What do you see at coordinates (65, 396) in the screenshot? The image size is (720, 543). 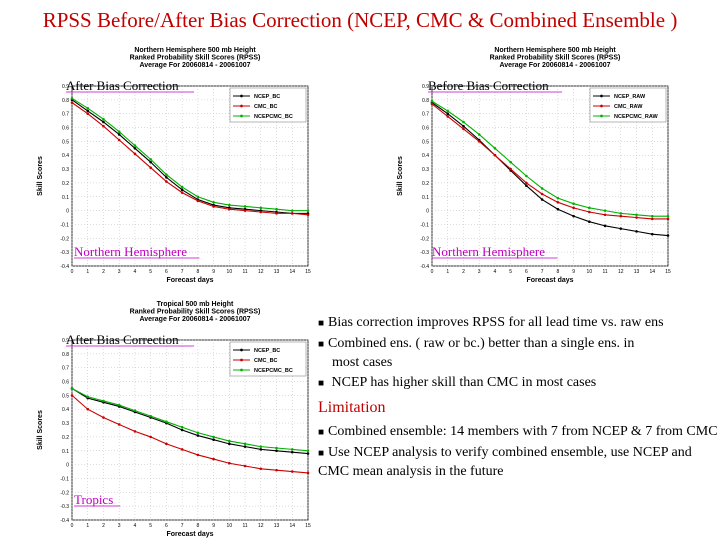 I see `y-tick-label: 0.5` at bounding box center [65, 396].